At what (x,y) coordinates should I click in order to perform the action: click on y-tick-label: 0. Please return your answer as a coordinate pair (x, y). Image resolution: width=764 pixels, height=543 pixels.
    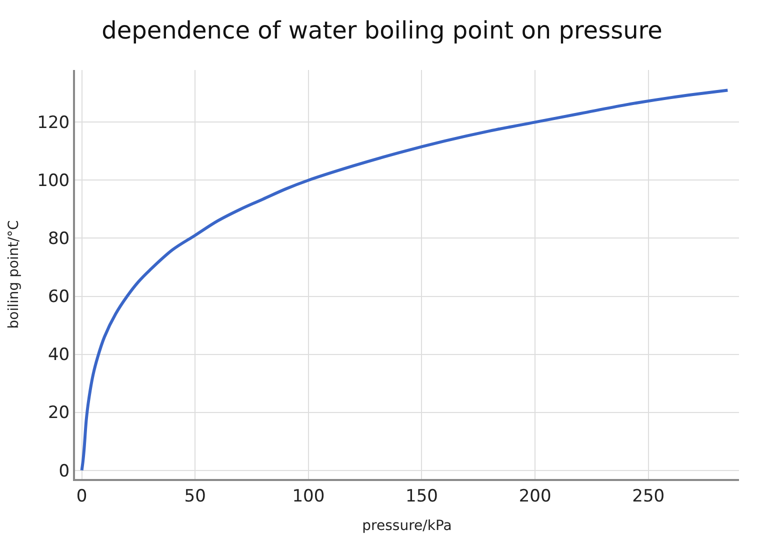
    Looking at the image, I should click on (64, 471).